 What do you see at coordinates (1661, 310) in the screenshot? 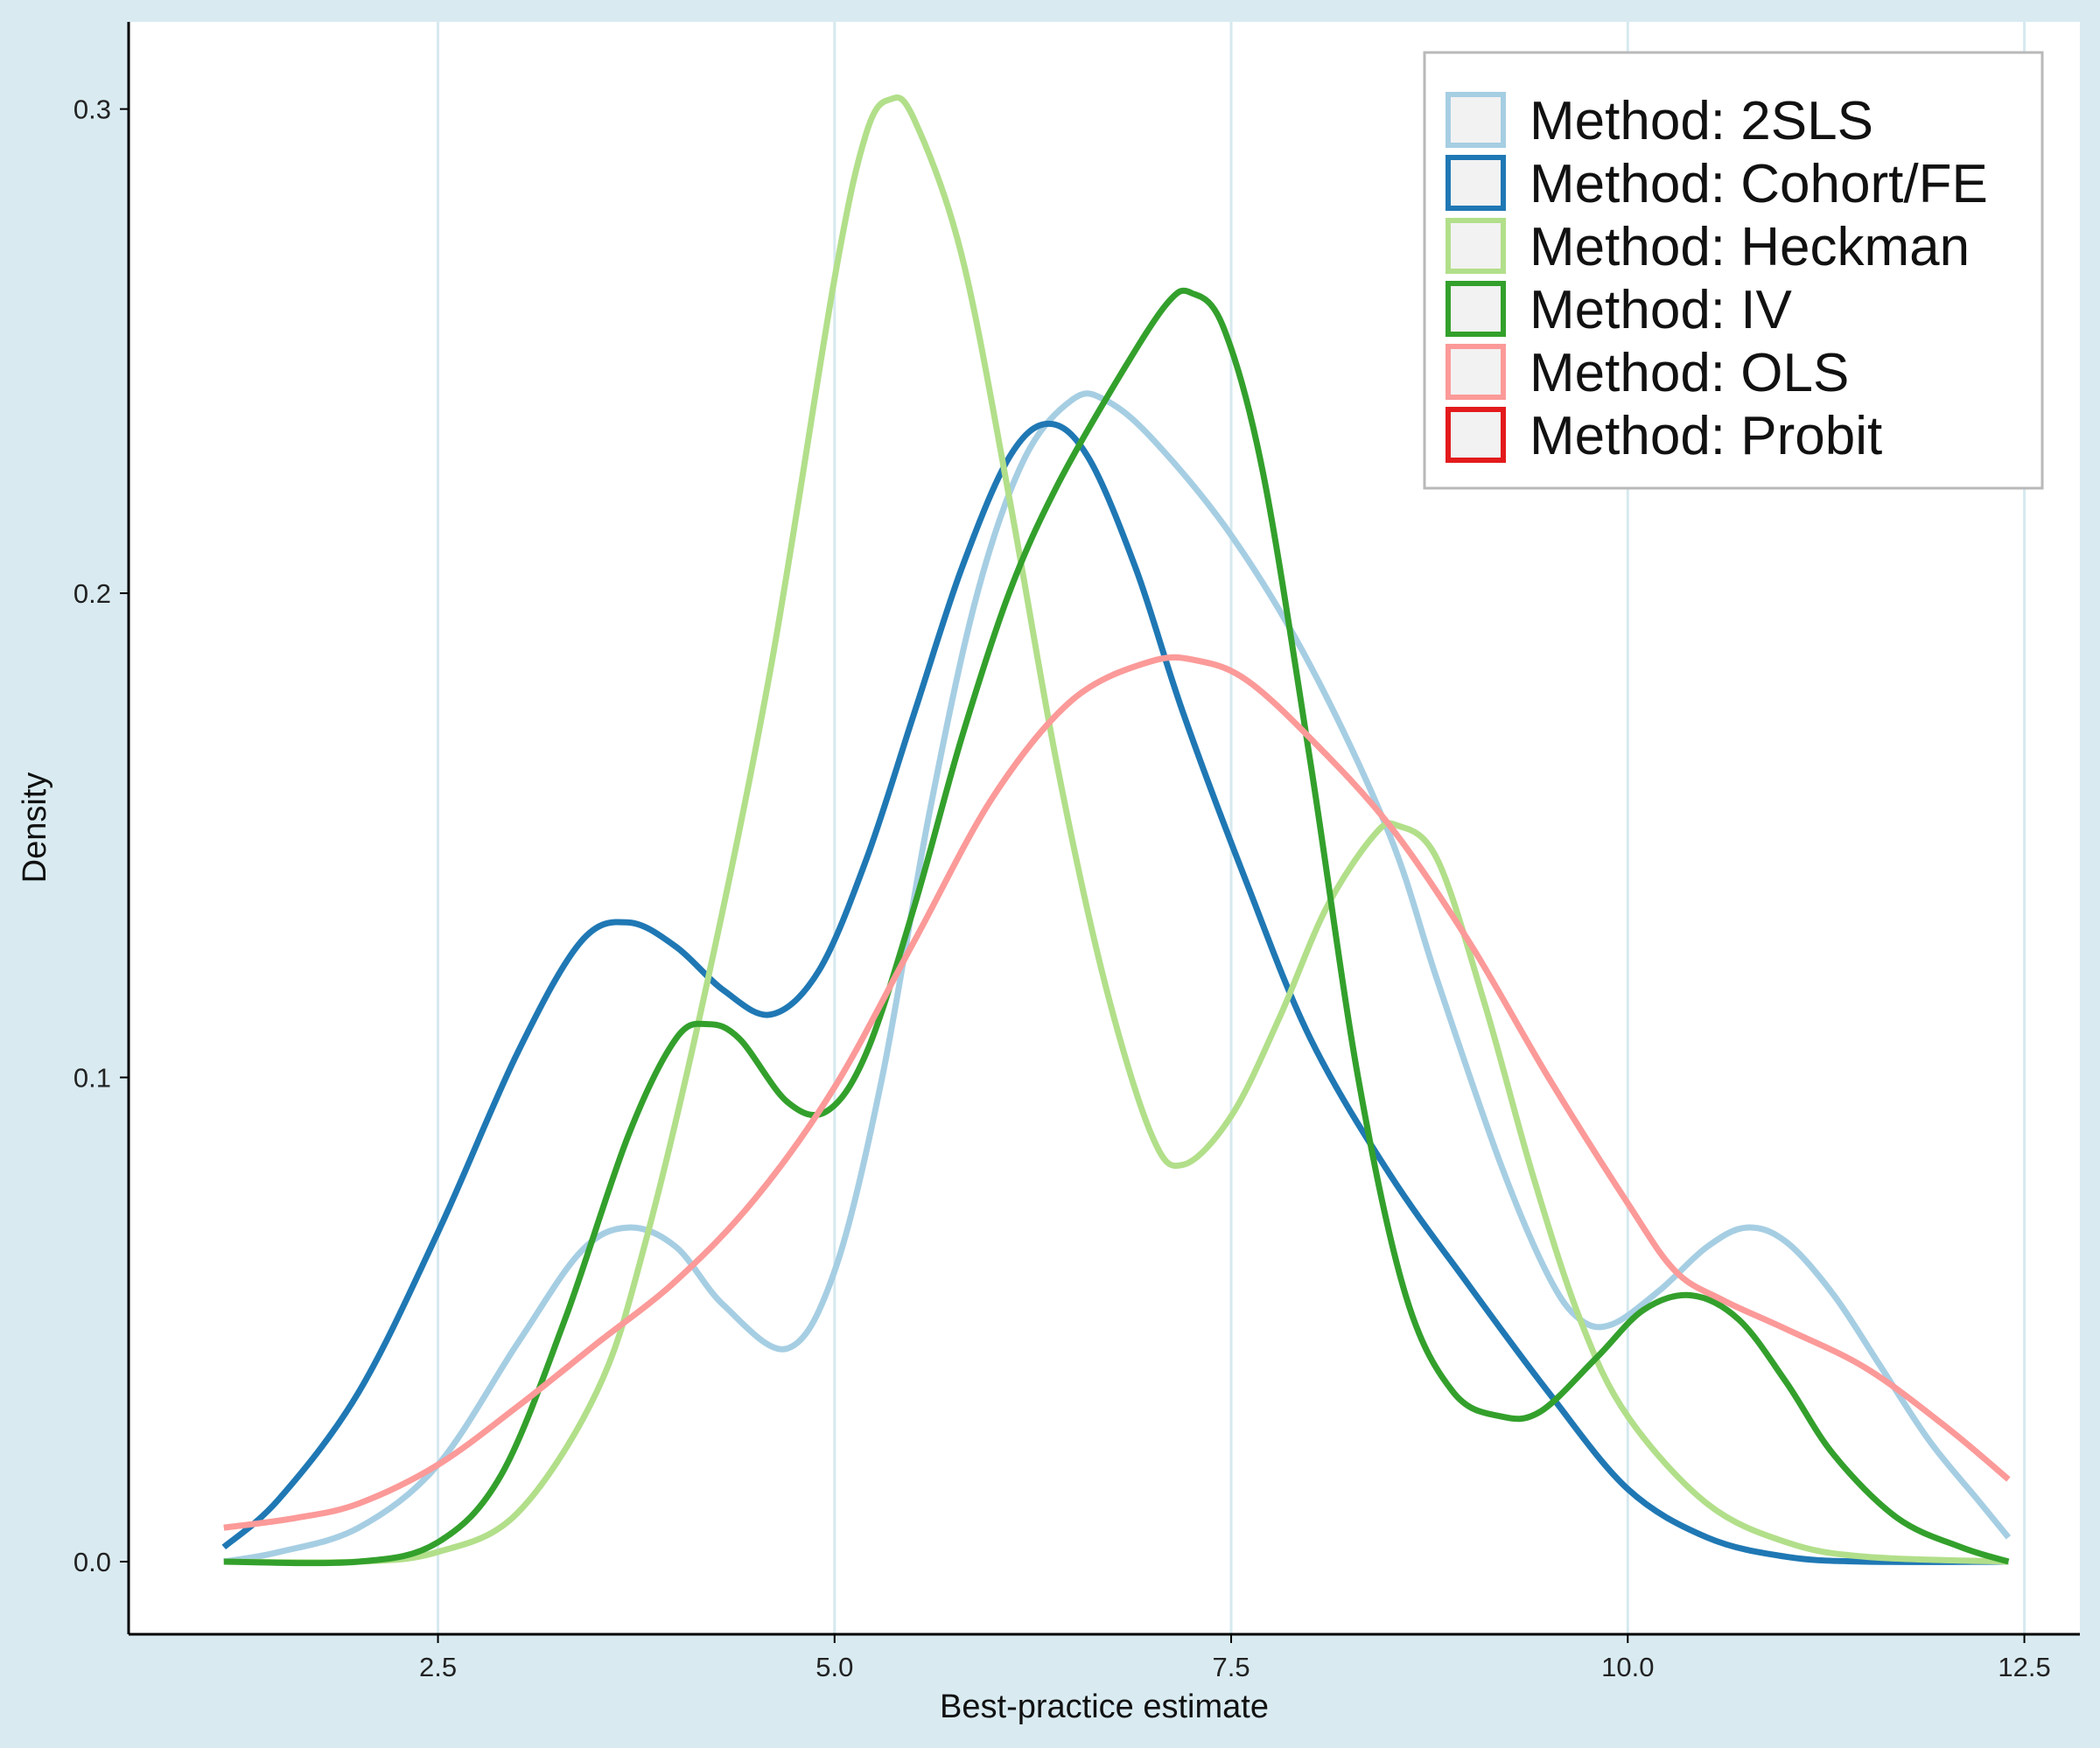
I see `legend-label-3: Method: IV` at bounding box center [1661, 310].